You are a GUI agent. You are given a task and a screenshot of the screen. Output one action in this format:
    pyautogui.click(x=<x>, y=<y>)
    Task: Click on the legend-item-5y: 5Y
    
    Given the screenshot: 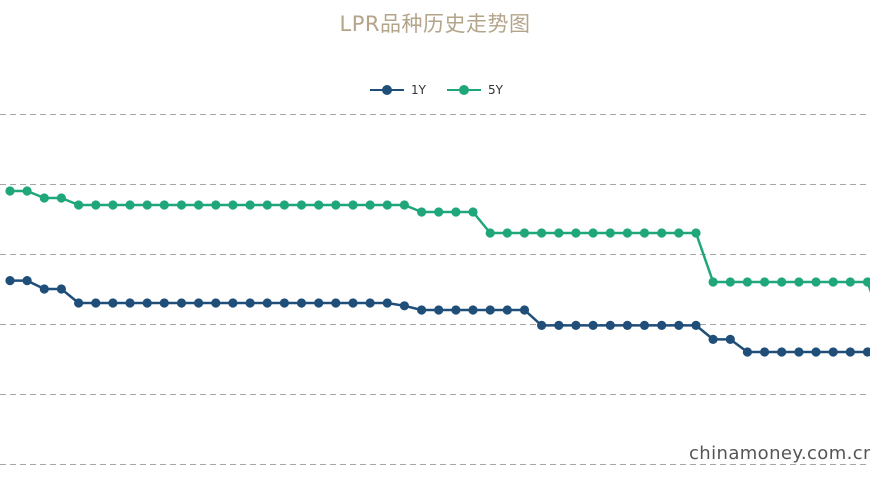 What is the action you would take?
    pyautogui.click(x=475, y=90)
    